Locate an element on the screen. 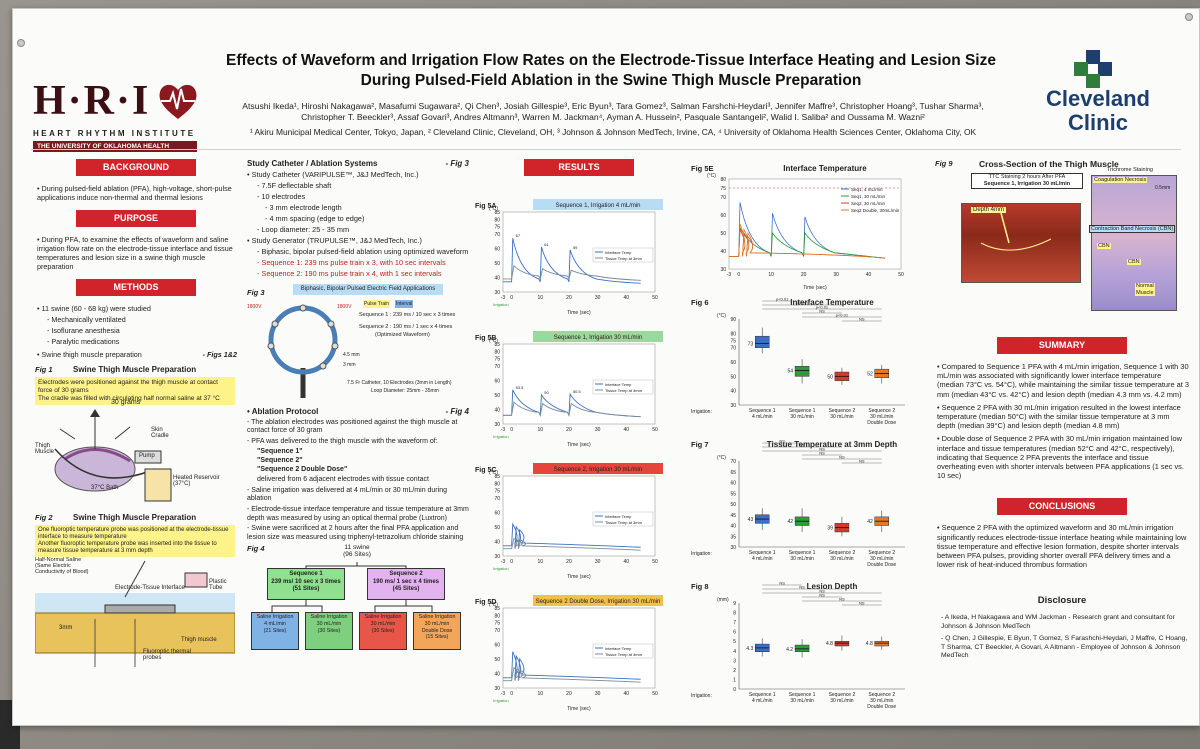  fig5e-yunit: (°C) is located at coordinates (711, 176).